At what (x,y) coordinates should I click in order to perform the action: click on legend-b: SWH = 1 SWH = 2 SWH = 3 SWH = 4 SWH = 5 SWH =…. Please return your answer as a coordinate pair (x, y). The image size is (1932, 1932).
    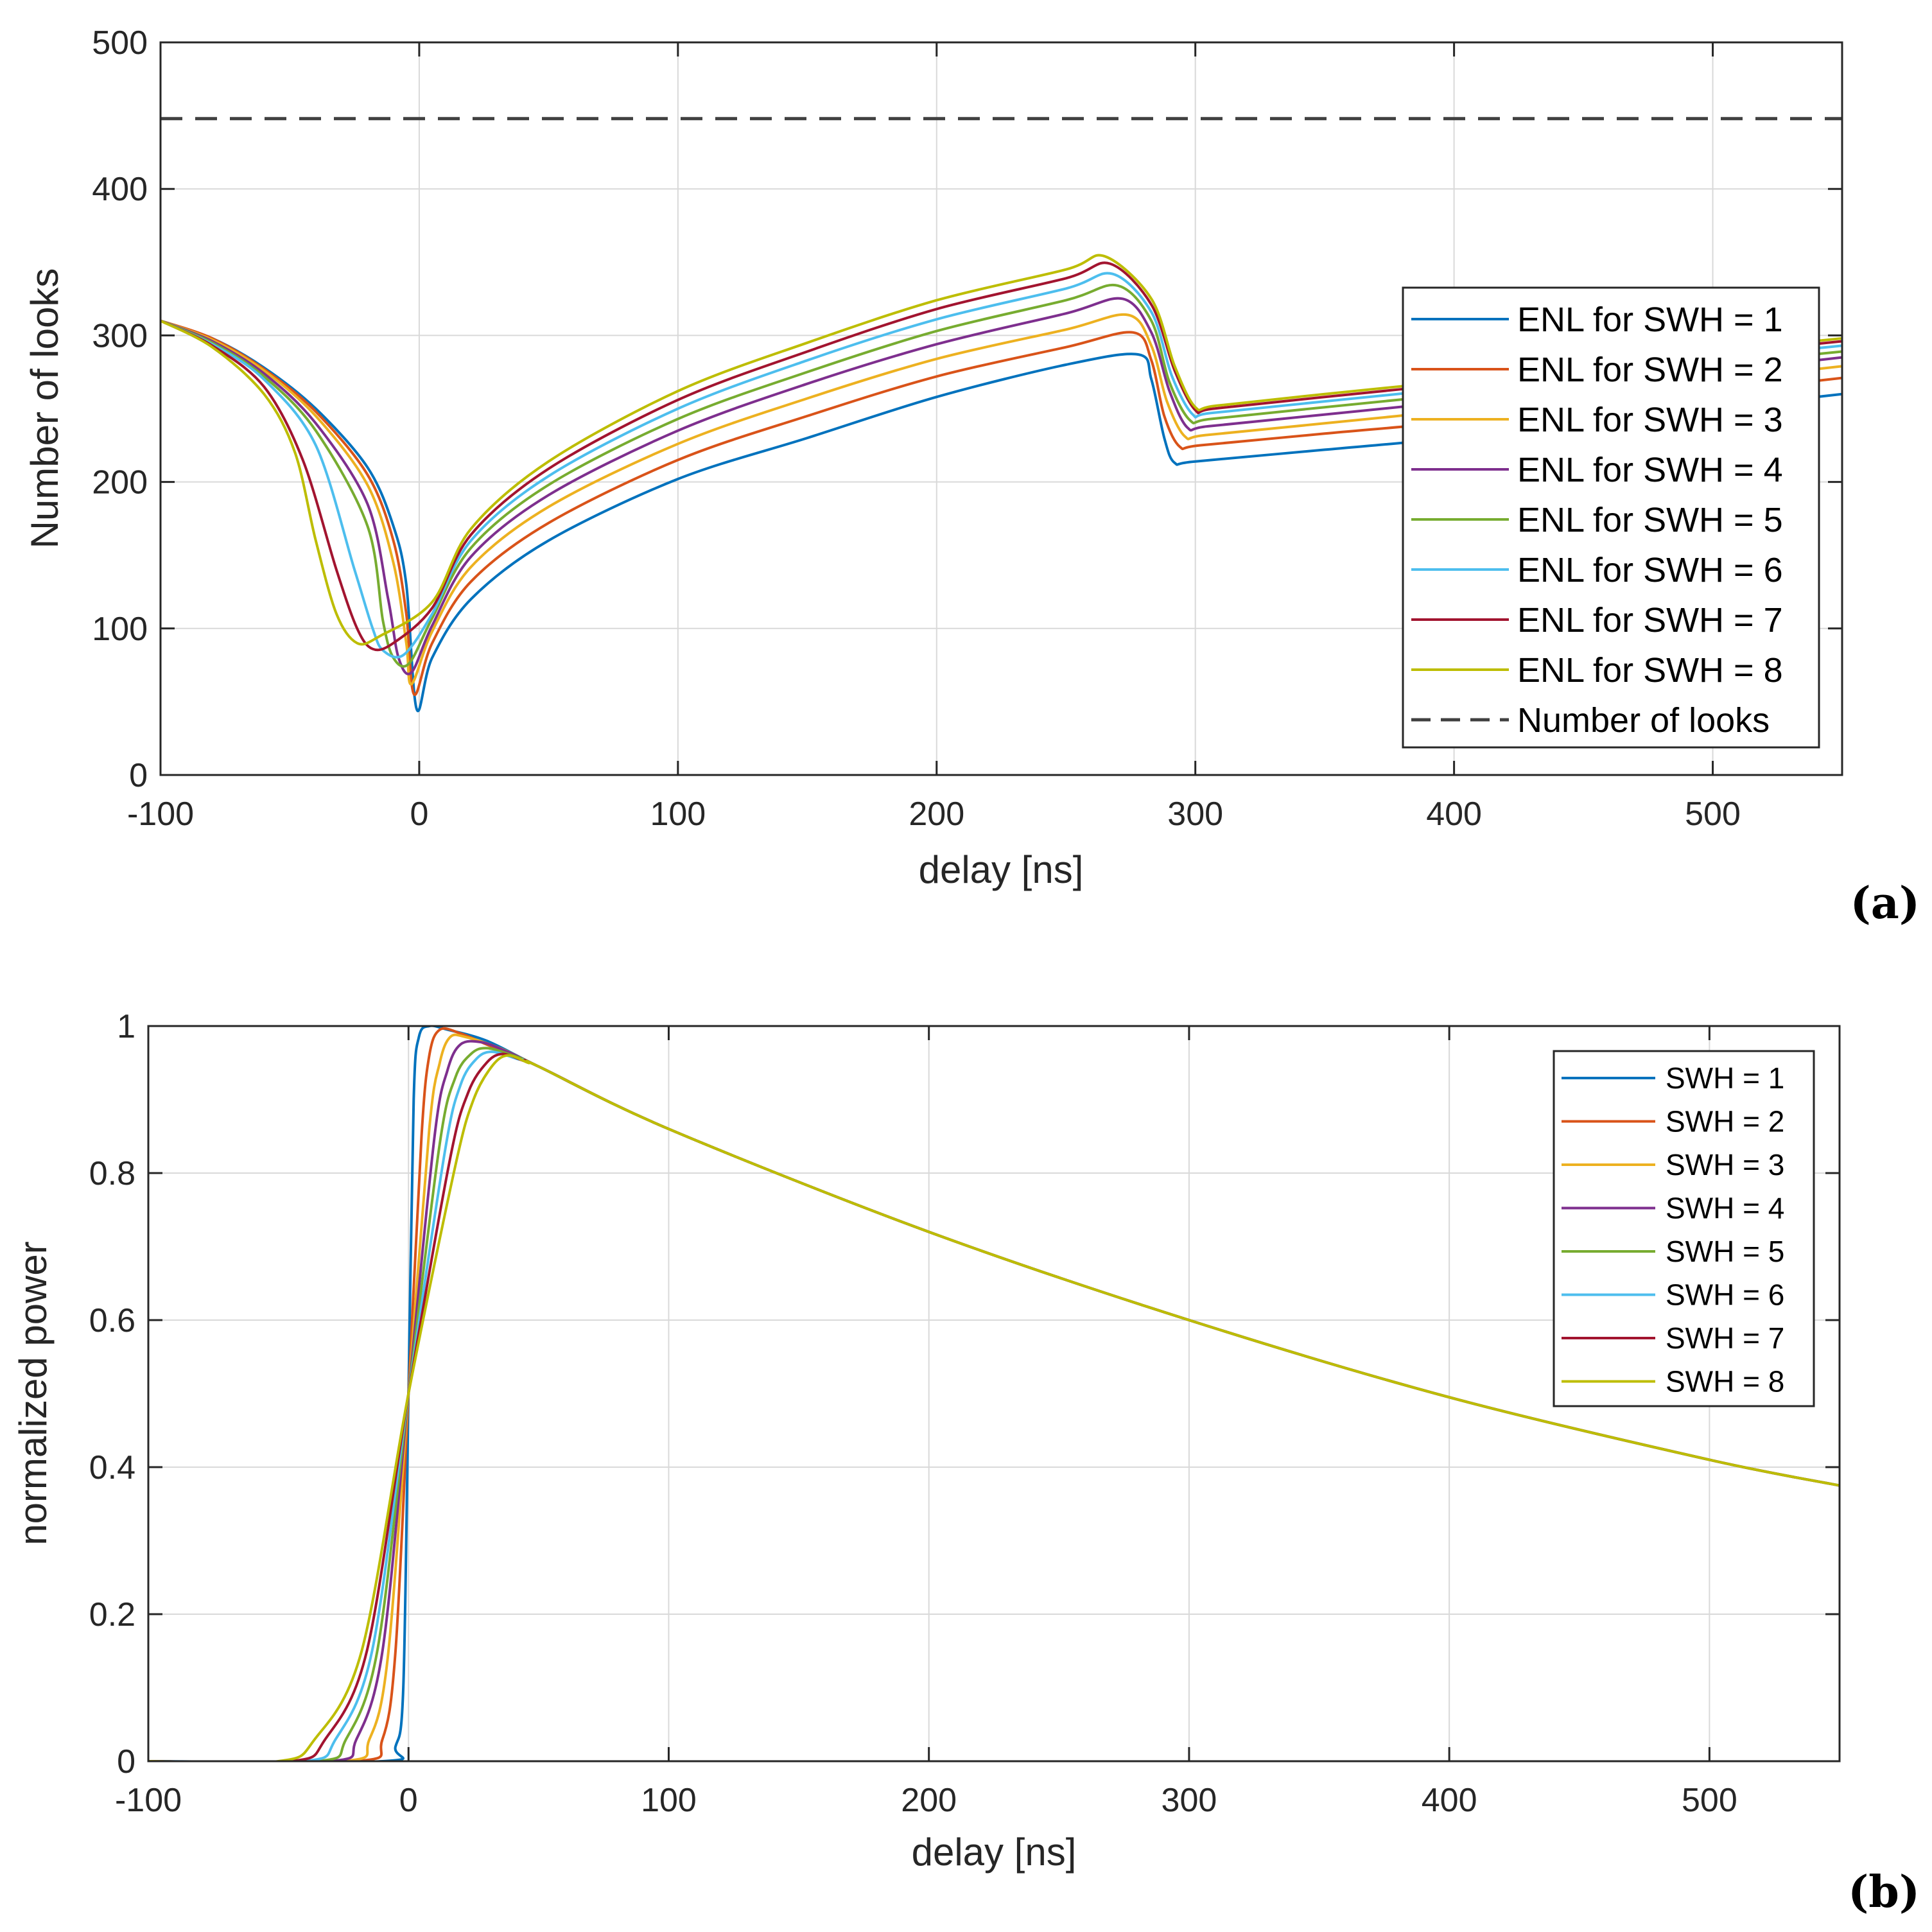
    Looking at the image, I should click on (1684, 1228).